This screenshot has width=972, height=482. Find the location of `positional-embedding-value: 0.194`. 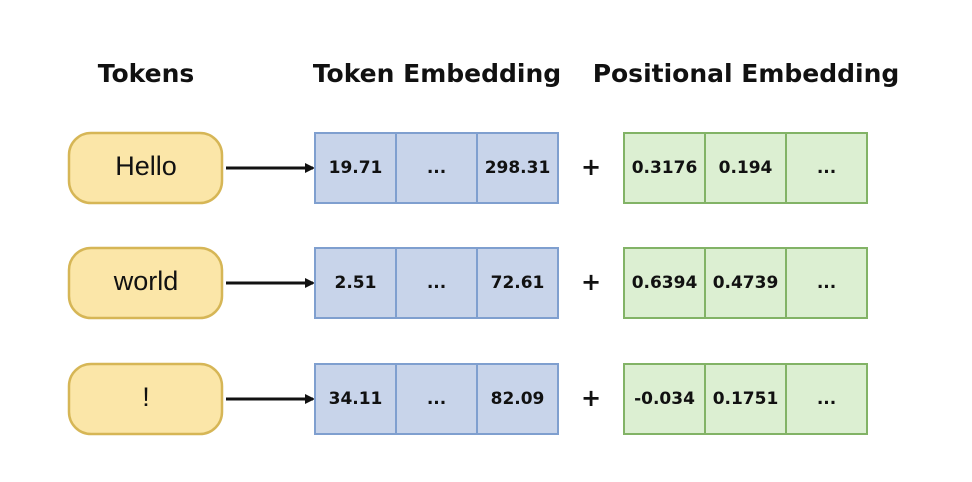

positional-embedding-value: 0.194 is located at coordinates (746, 168).